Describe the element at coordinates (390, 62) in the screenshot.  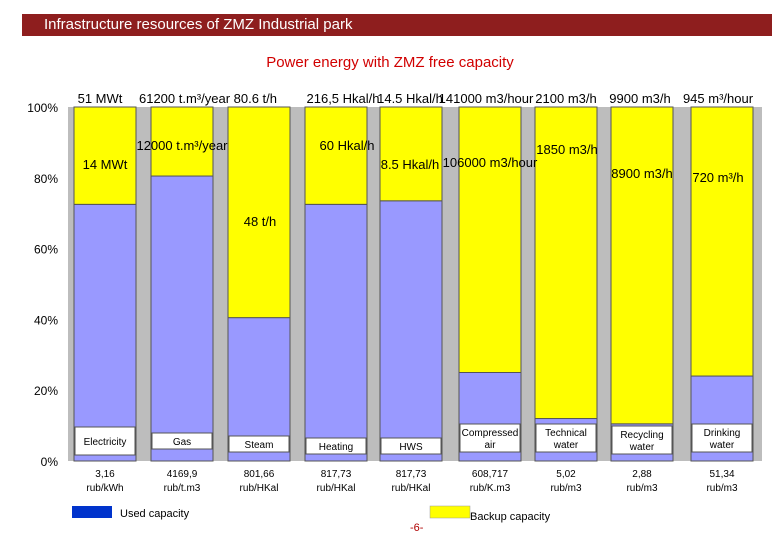
I see `chart-title: Power energy with ZMZ free capacity` at that location.